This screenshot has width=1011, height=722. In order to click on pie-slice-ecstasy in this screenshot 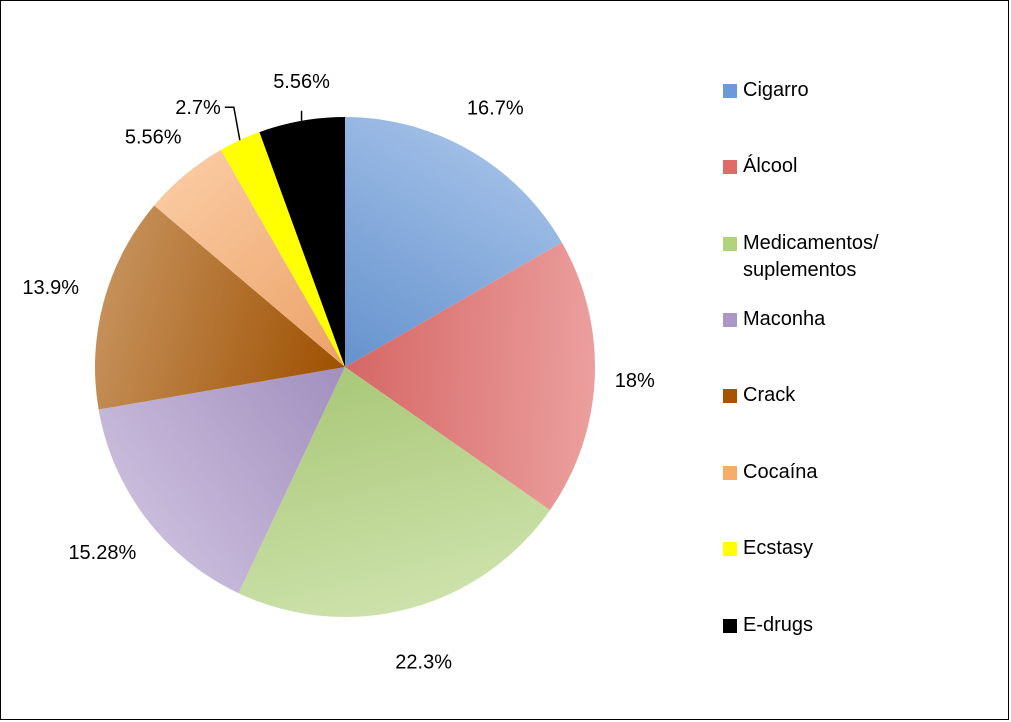, I will do `click(282, 249)`.